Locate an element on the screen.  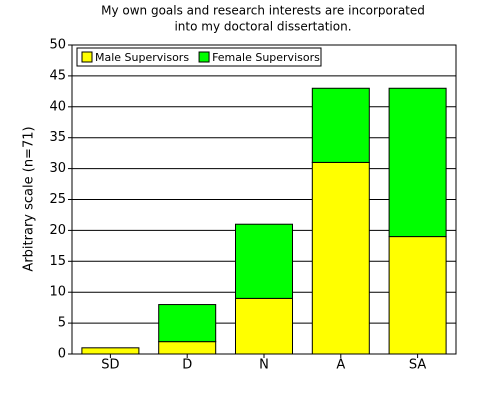
y-tick-label: 40 is located at coordinates (57, 106).